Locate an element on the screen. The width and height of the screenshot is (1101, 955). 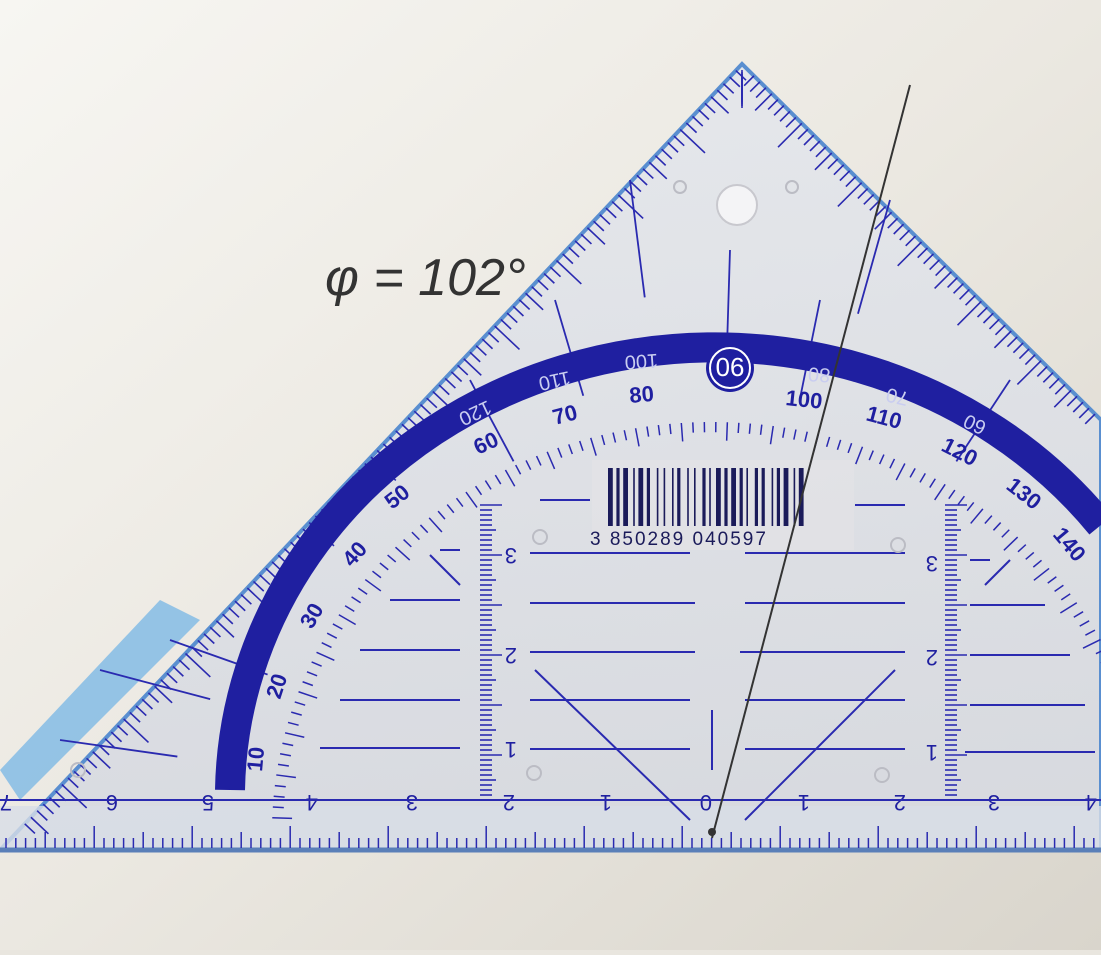
ruler-label-1b: 1 is located at coordinates (804, 802).